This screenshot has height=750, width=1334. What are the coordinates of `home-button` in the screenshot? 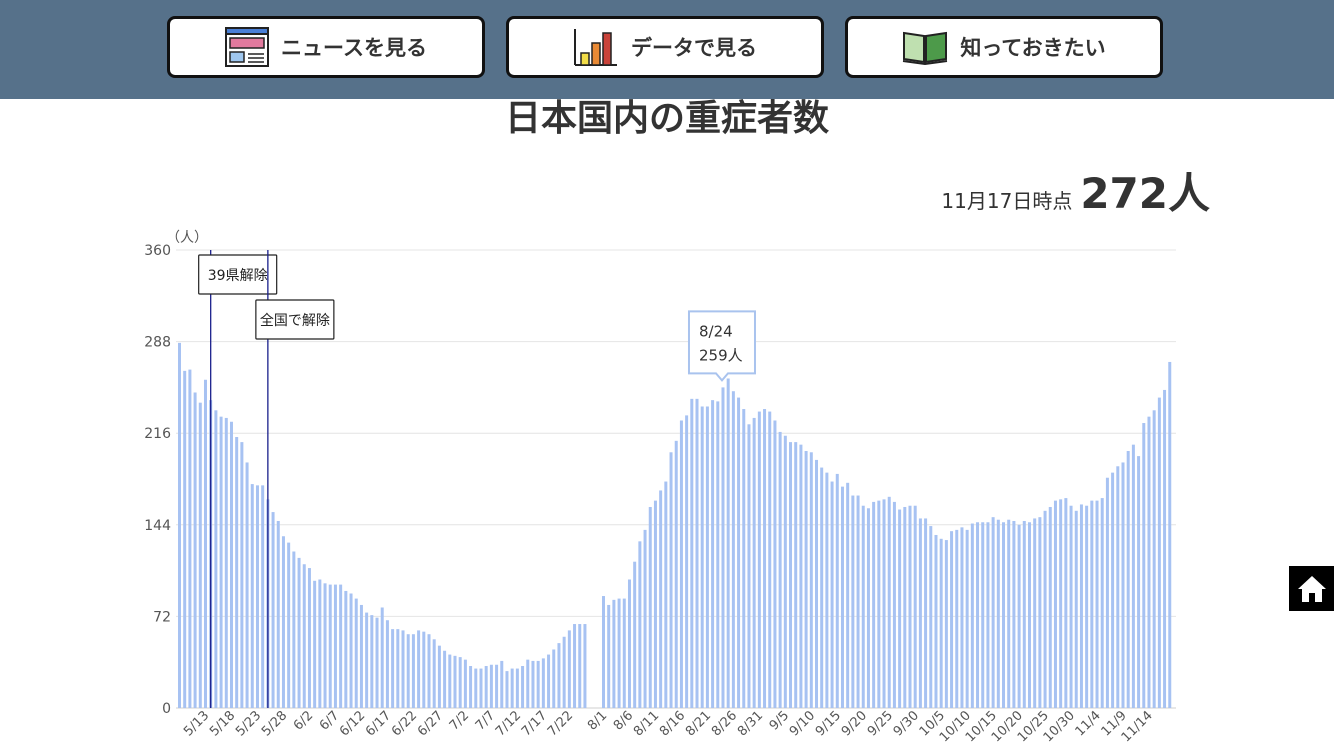 It's located at (1311, 588).